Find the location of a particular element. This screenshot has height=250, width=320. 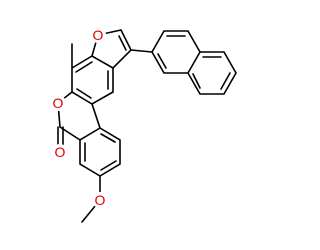

aryl-bond is located at coordinates (141, 51).